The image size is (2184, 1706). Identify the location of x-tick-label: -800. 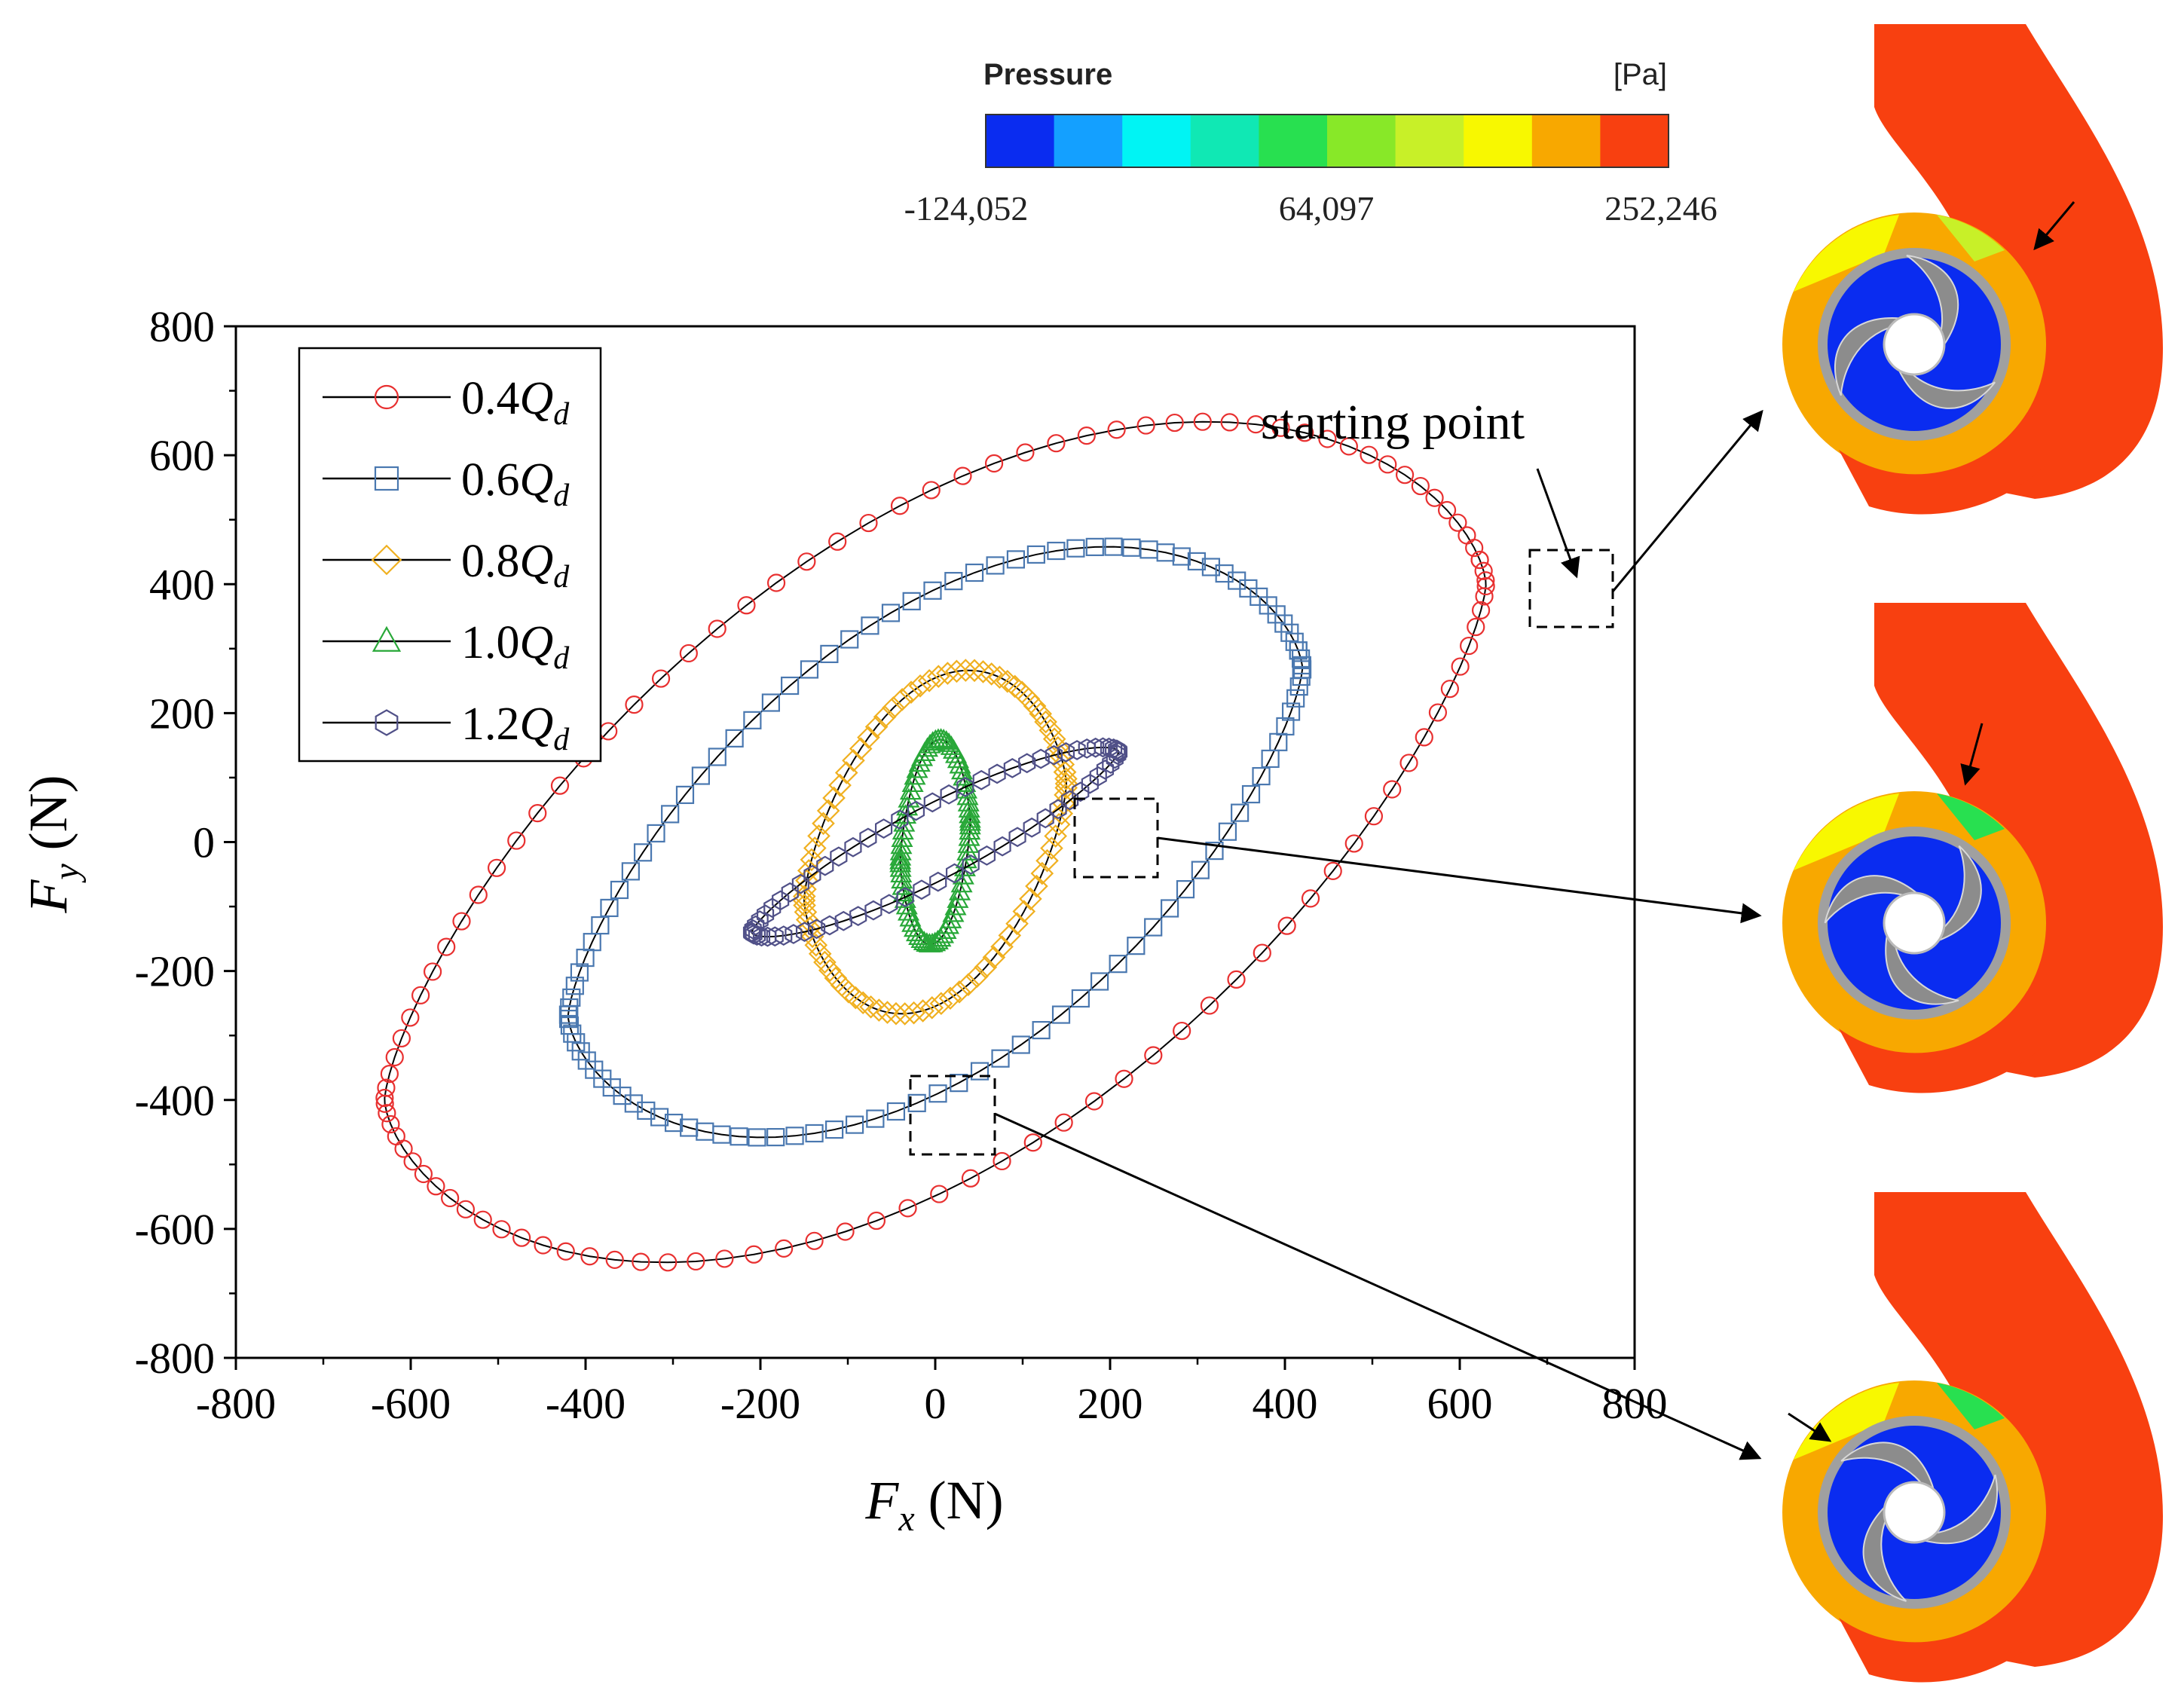
(236, 1403).